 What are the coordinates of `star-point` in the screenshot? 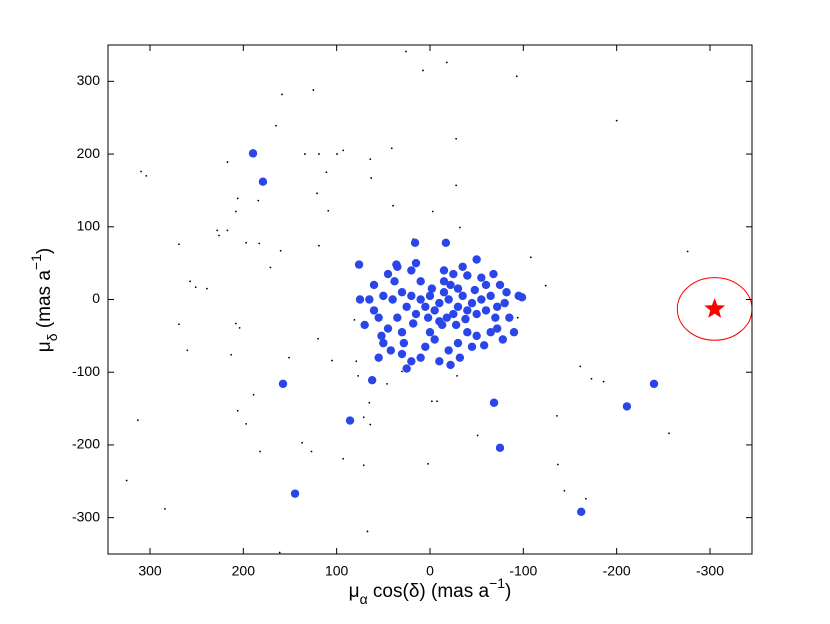 It's located at (715, 307).